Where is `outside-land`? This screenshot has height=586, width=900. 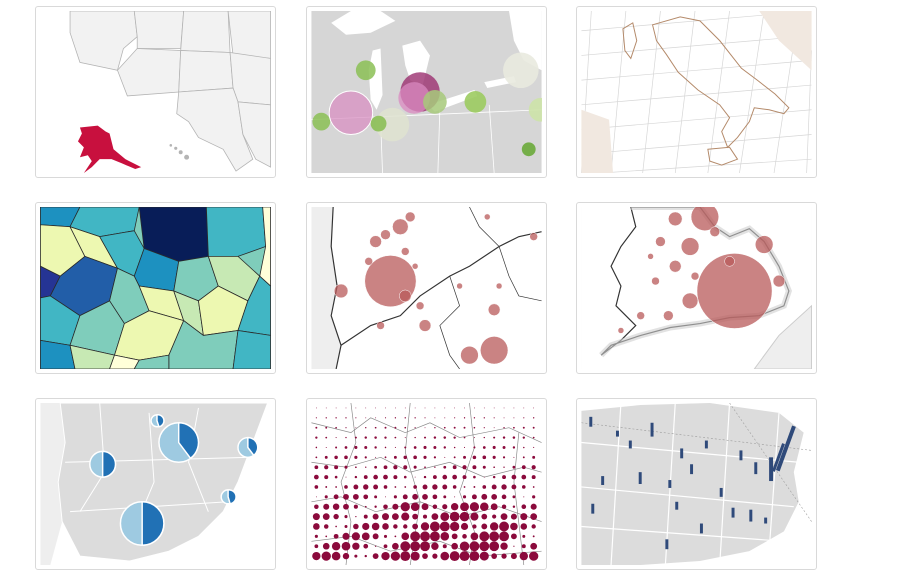 outside-land is located at coordinates (326, 288).